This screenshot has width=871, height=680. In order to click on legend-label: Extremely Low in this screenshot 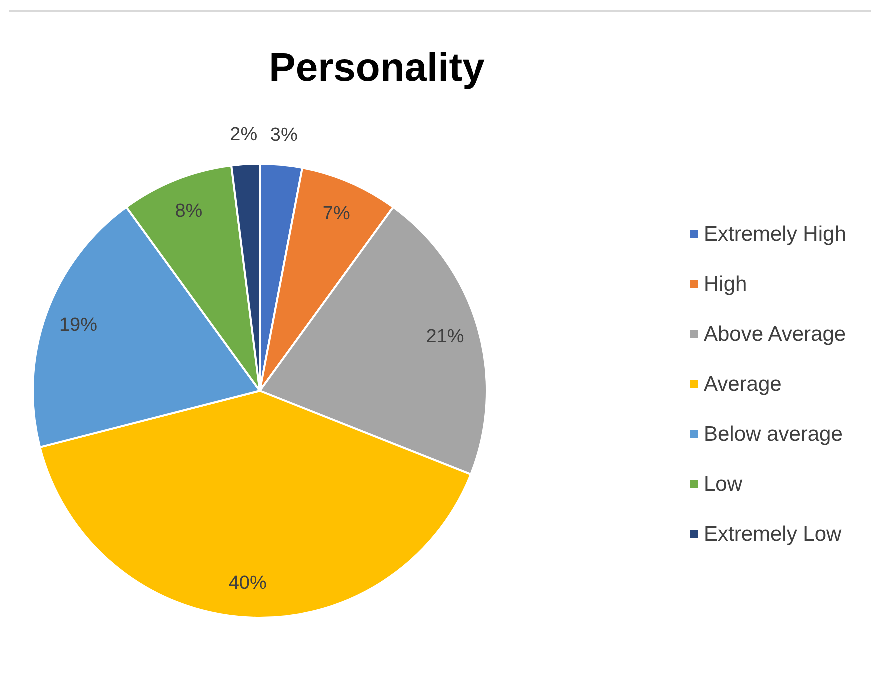, I will do `click(773, 534)`.